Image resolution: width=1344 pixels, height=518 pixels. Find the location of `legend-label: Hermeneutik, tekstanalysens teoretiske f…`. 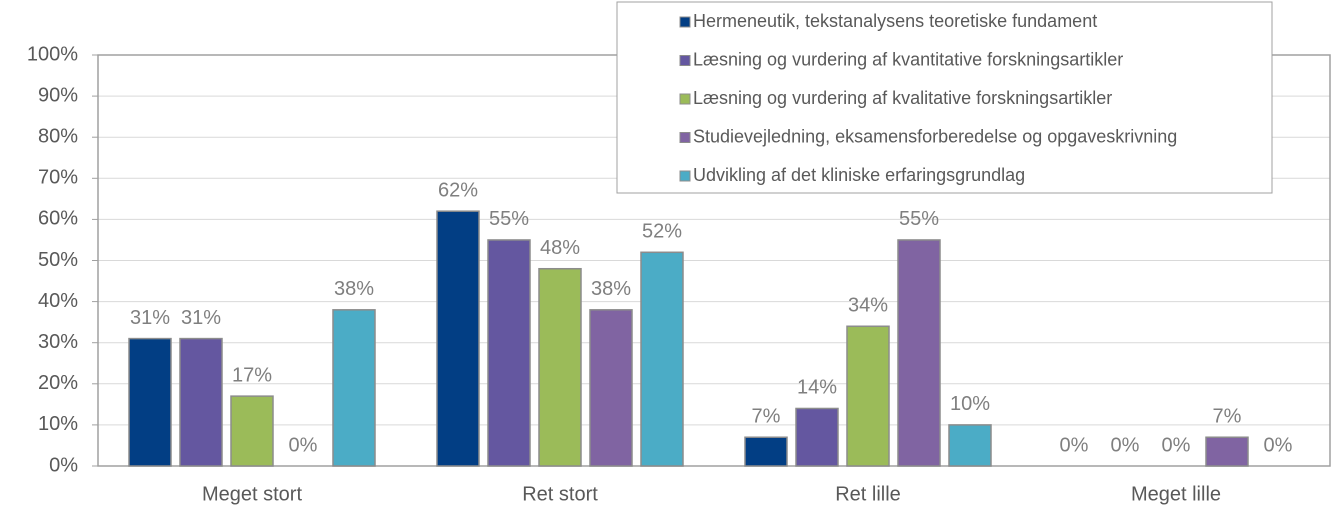

legend-label: Hermeneutik, tekstanalysens teoretiske f… is located at coordinates (895, 21).